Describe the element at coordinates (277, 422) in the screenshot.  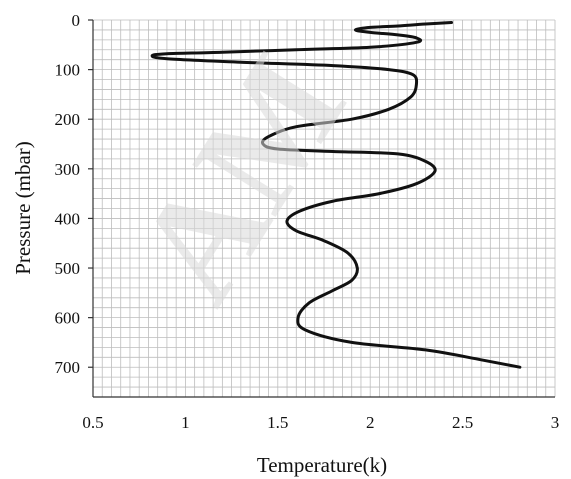
I see `x-tick-label: 1.5` at that location.